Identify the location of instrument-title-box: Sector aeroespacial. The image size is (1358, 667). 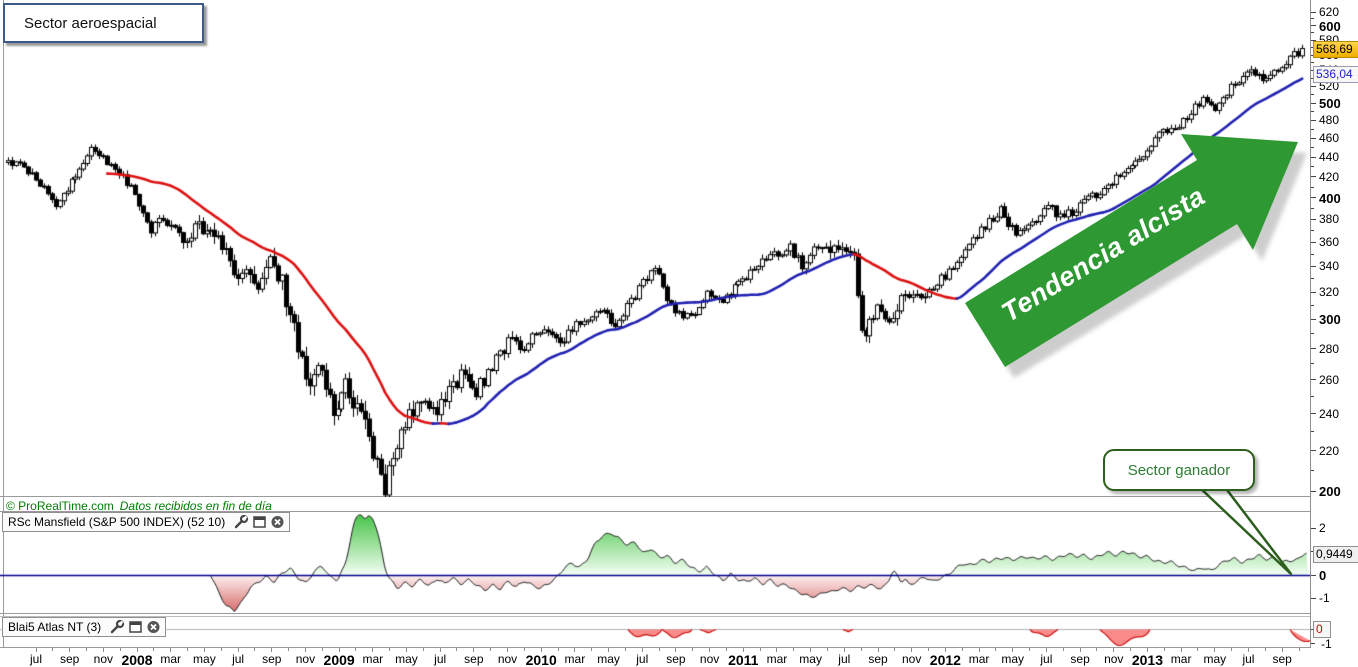
(103, 23).